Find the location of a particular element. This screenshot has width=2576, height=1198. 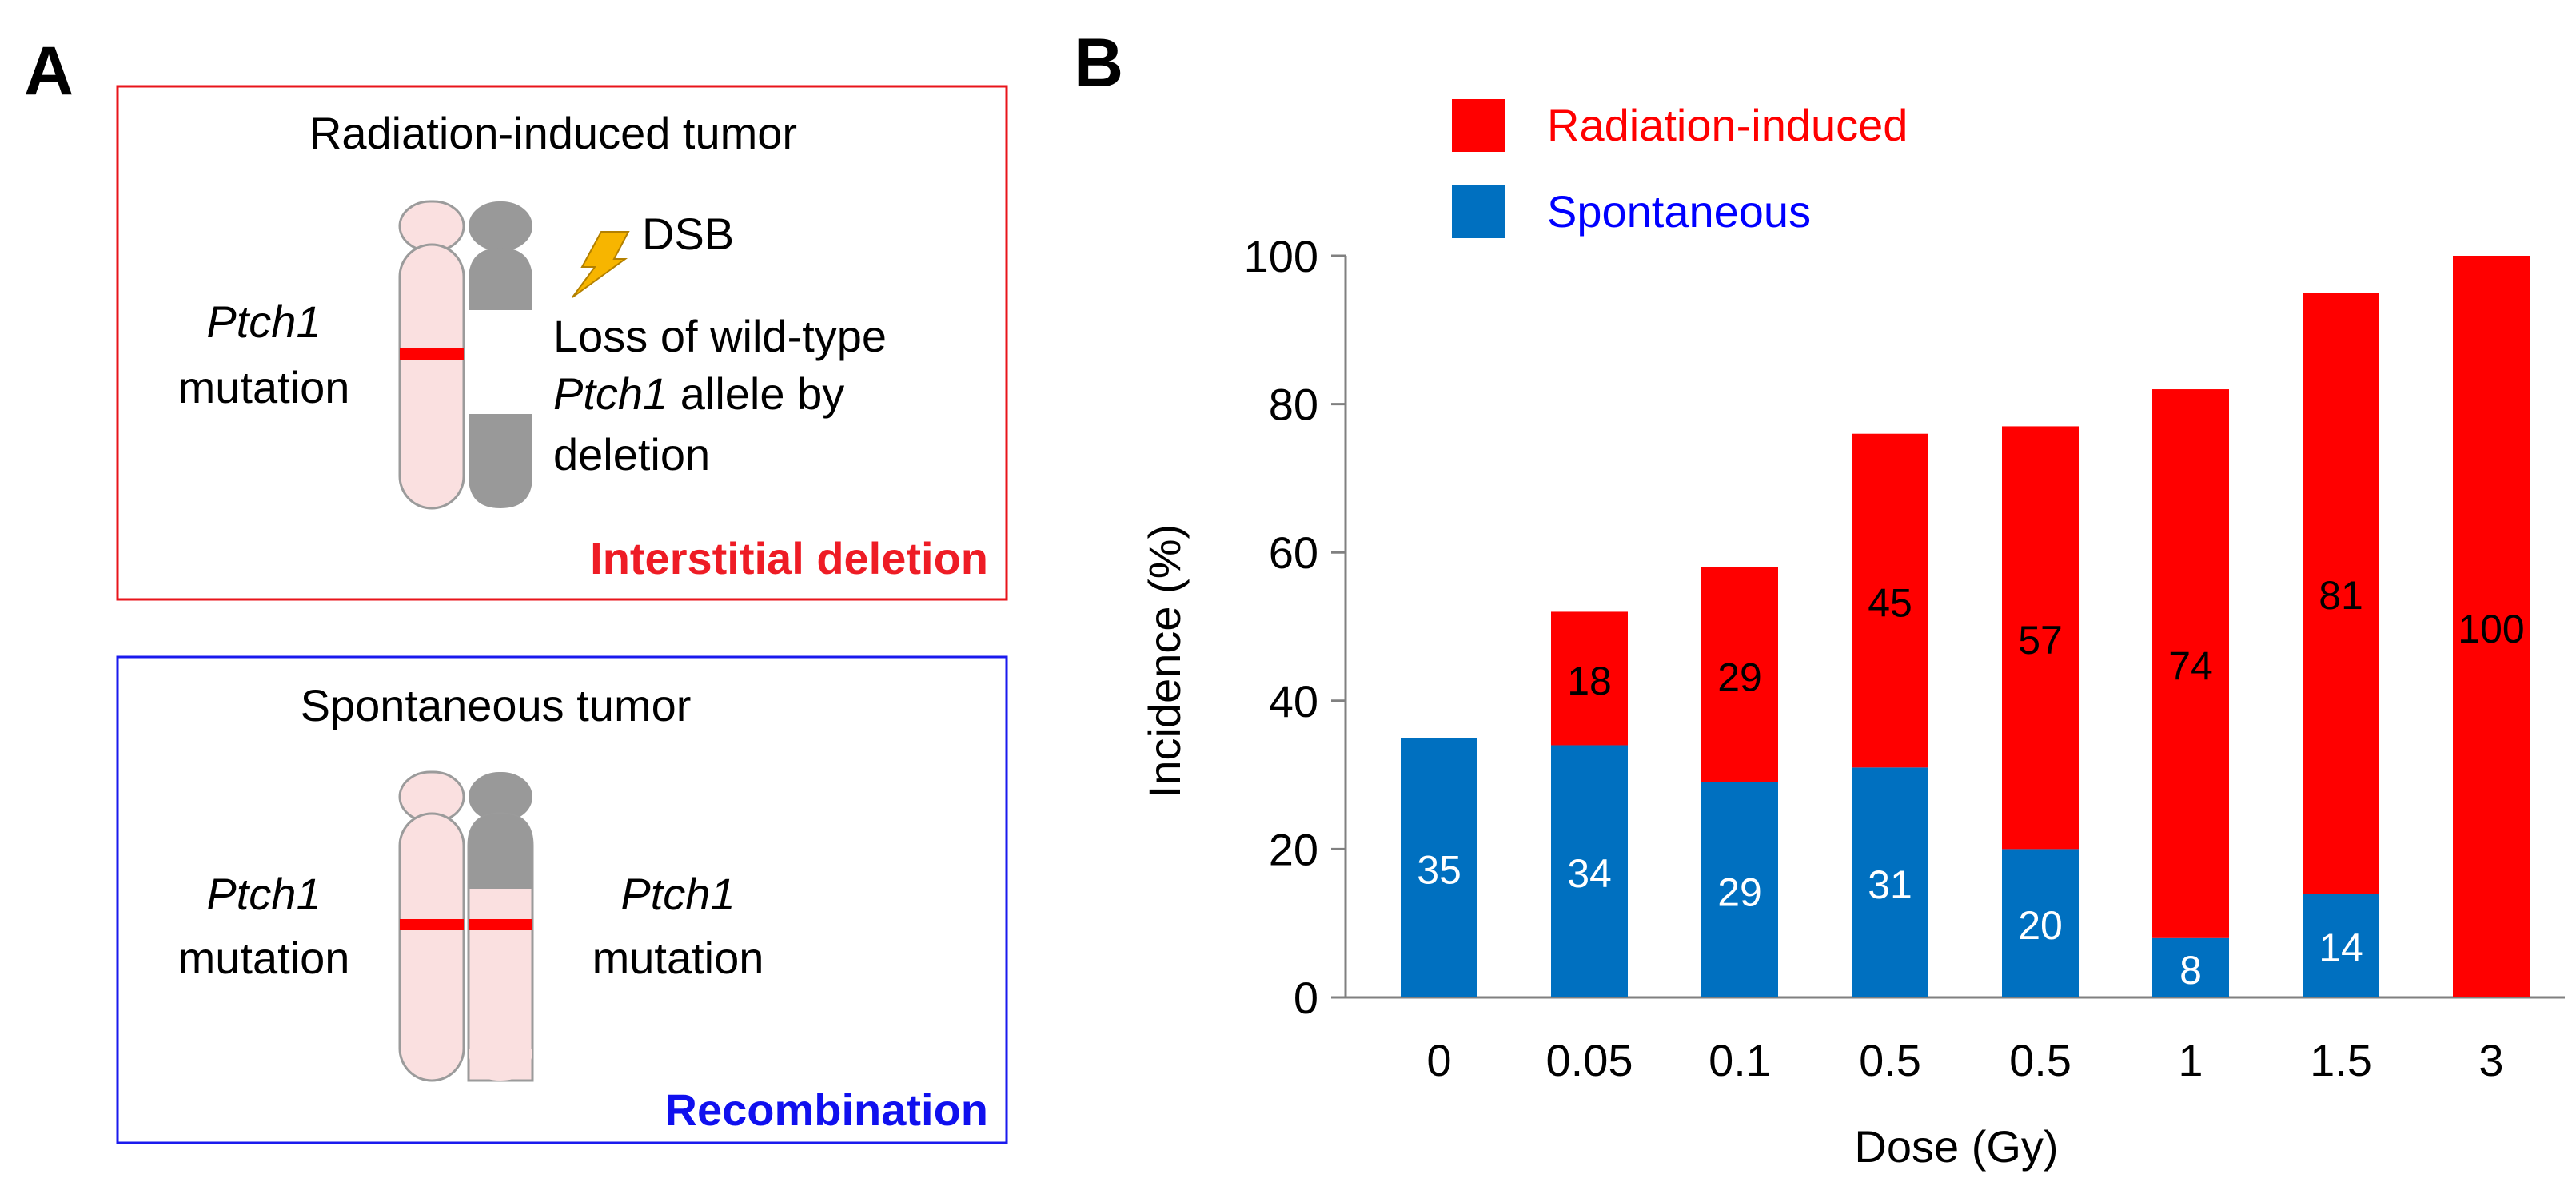

gray-chromosome-deleted is located at coordinates (501, 354).